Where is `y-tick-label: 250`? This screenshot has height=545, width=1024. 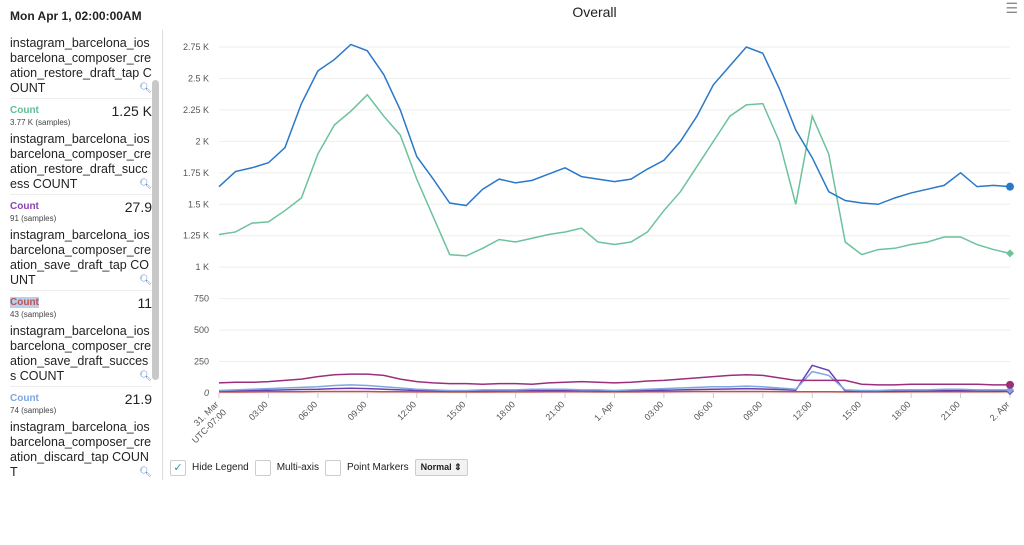 y-tick-label: 250 is located at coordinates (201, 362).